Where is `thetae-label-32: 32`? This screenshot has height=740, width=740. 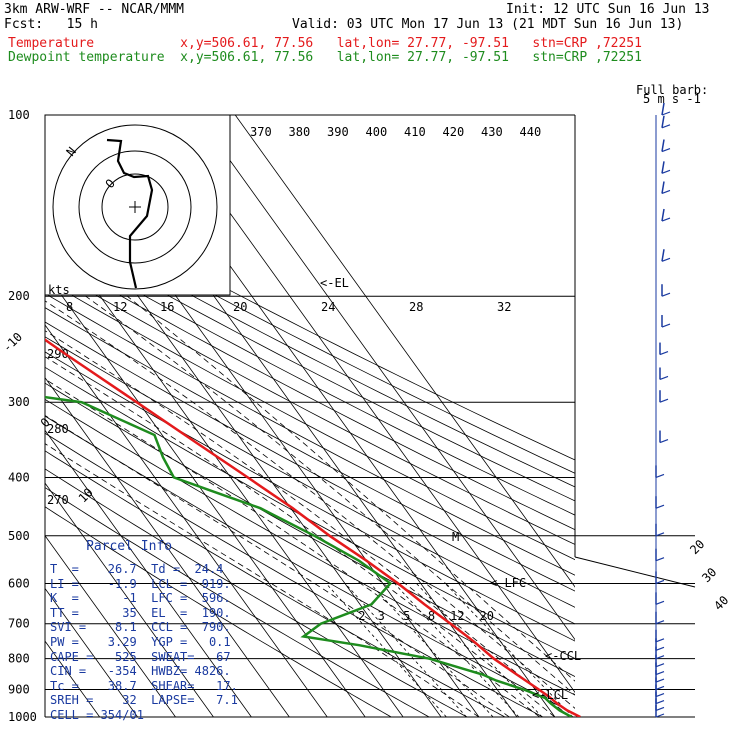 thetae-label-32: 32 is located at coordinates (504, 307).